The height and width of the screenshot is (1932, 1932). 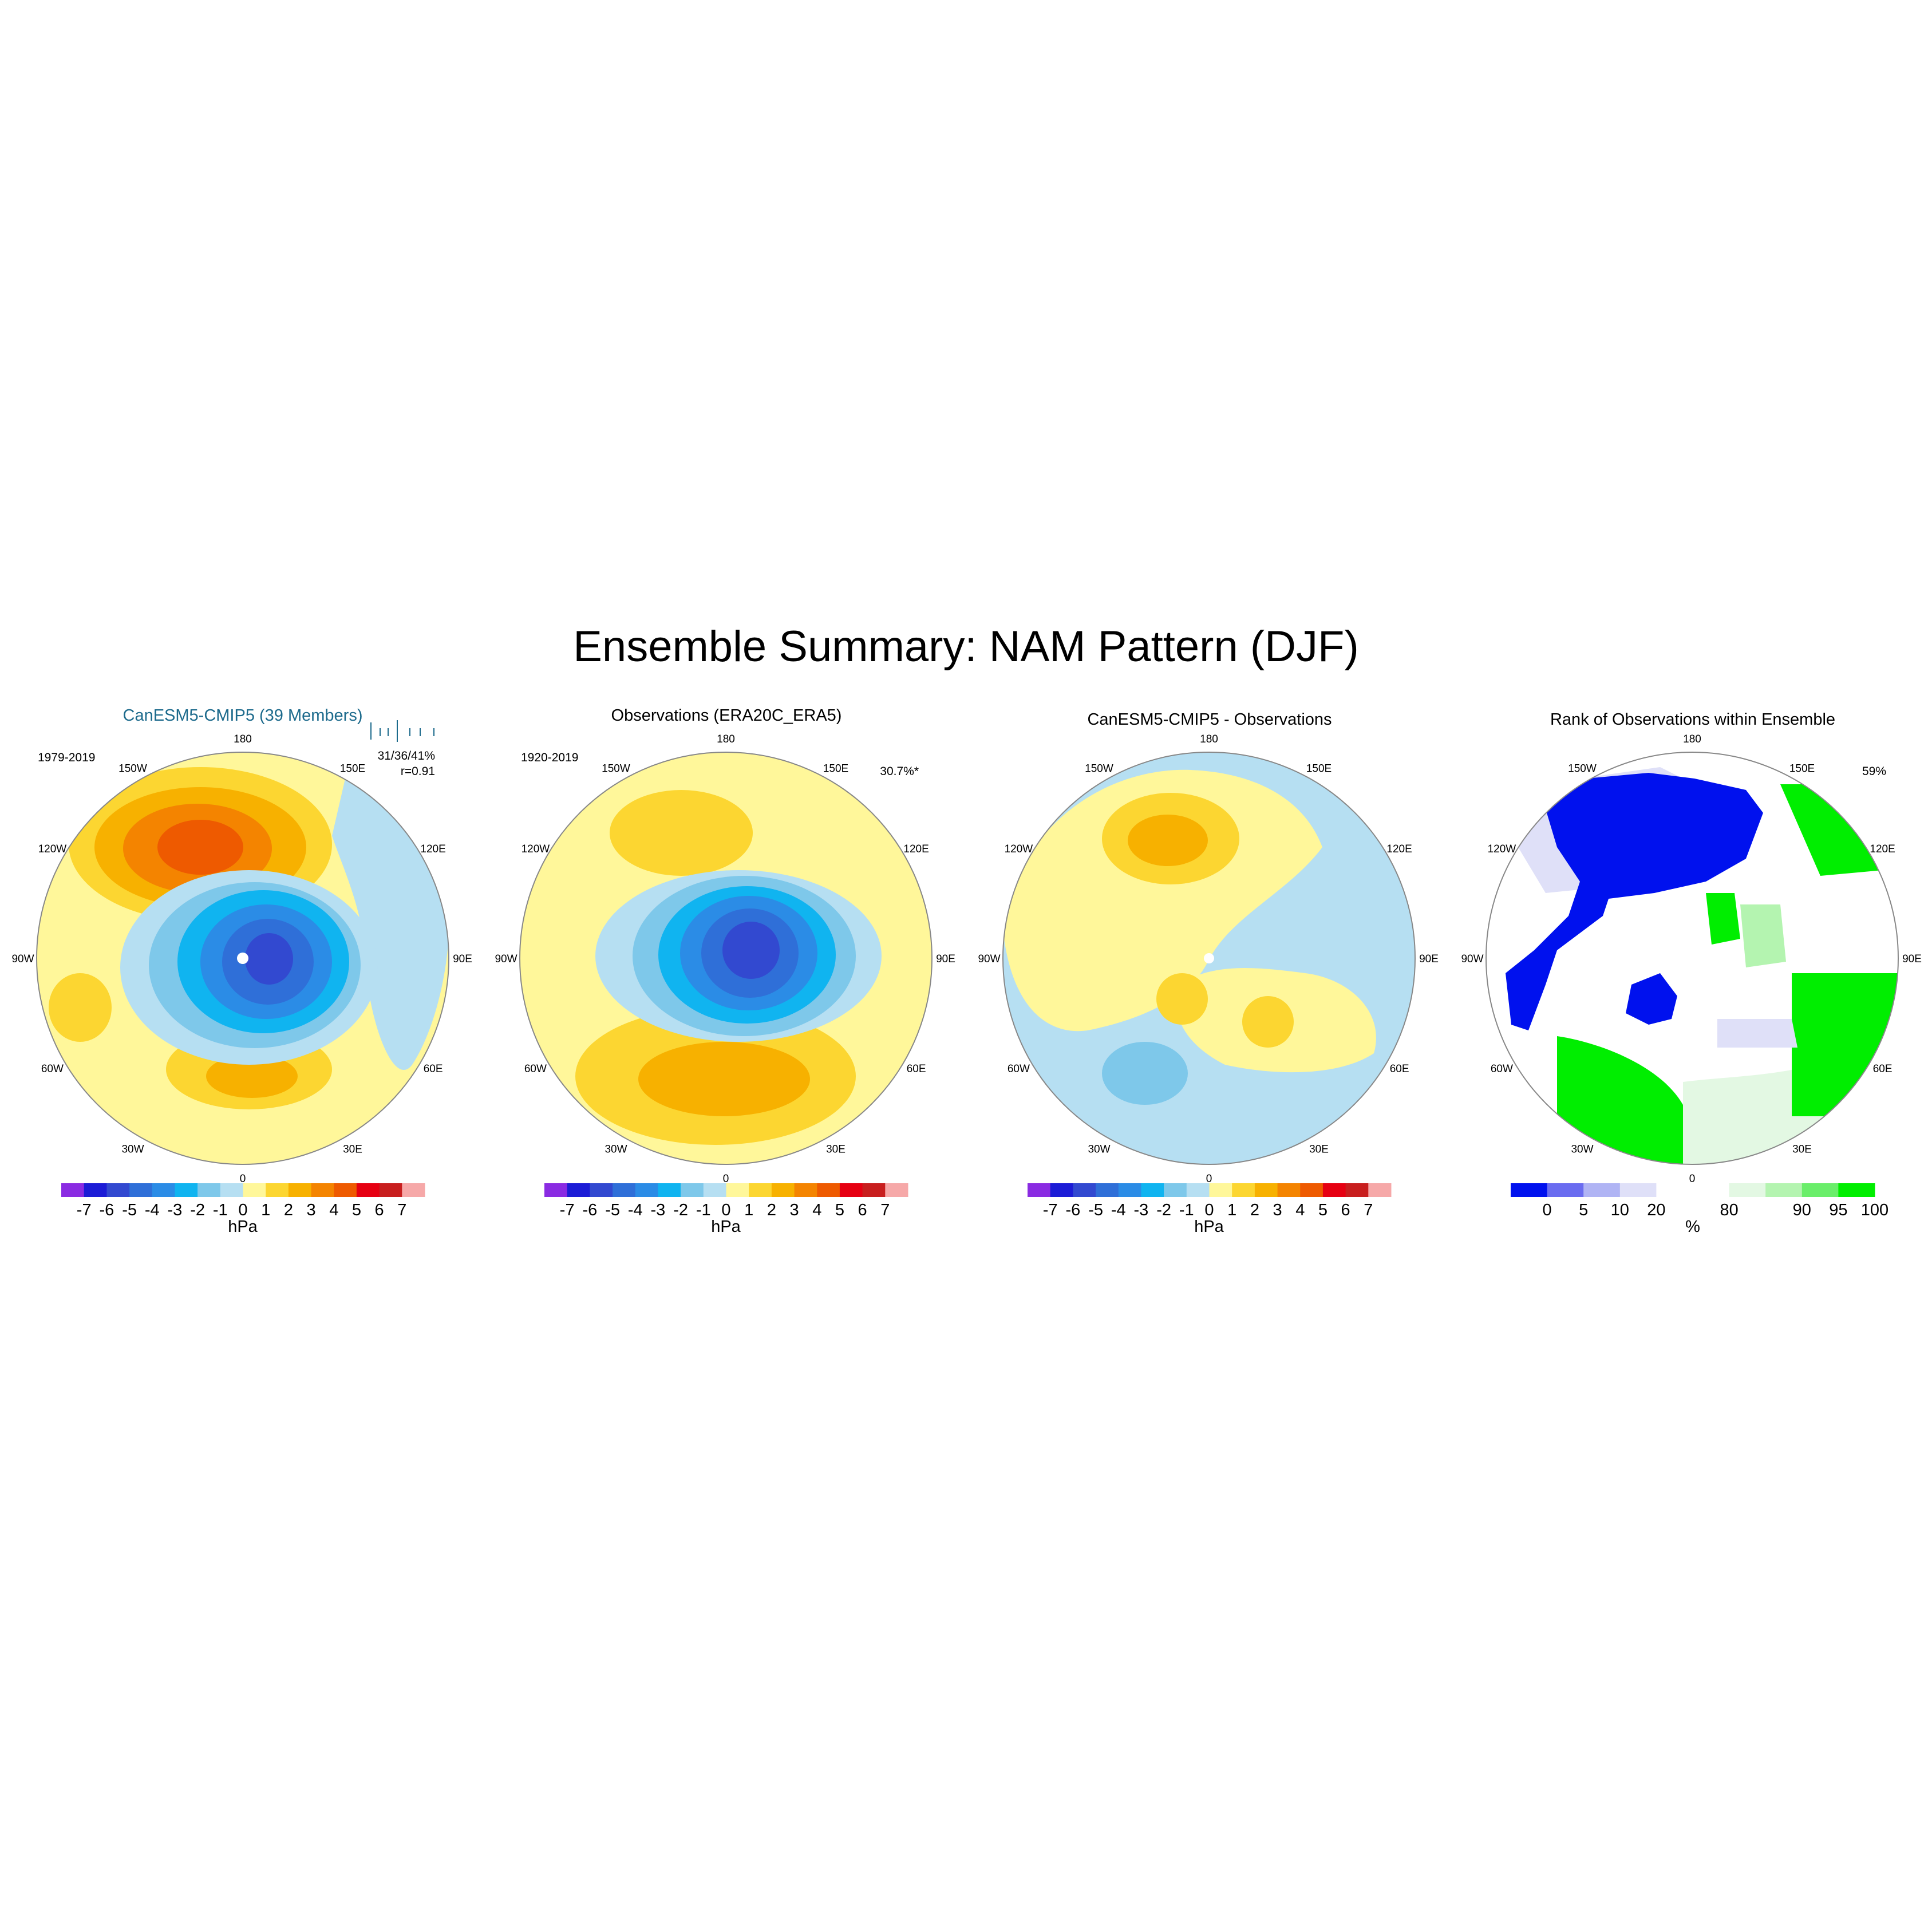 What do you see at coordinates (311, 1210) in the screenshot?
I see `colorbar-1-tick-label: 3` at bounding box center [311, 1210].